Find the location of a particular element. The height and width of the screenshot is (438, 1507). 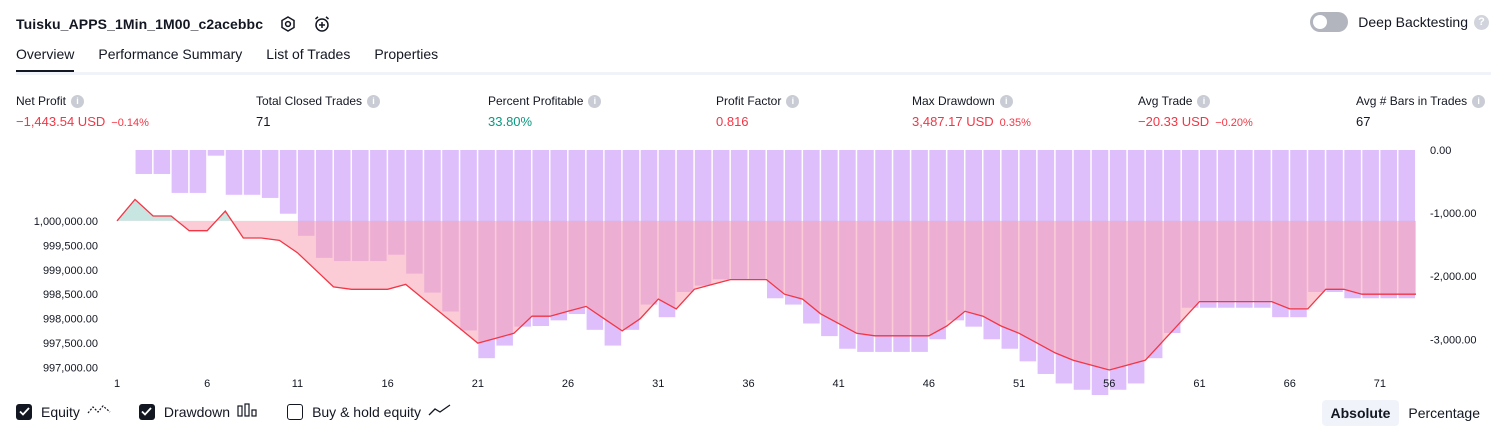

x-tick-label: 1 is located at coordinates (117, 384).